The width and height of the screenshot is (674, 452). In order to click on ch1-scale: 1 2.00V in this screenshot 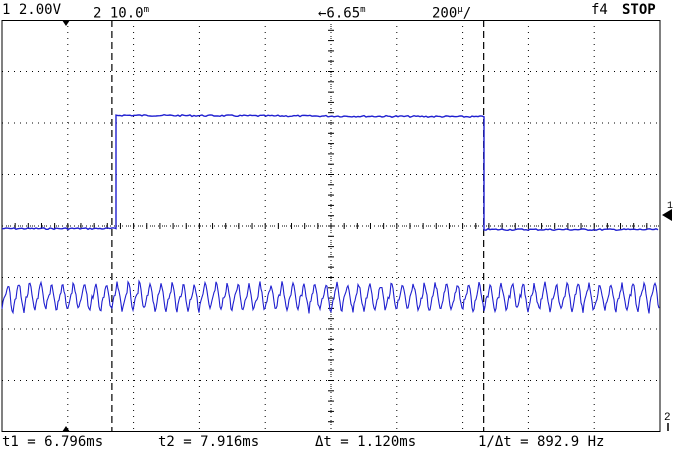, I will do `click(32, 10)`.